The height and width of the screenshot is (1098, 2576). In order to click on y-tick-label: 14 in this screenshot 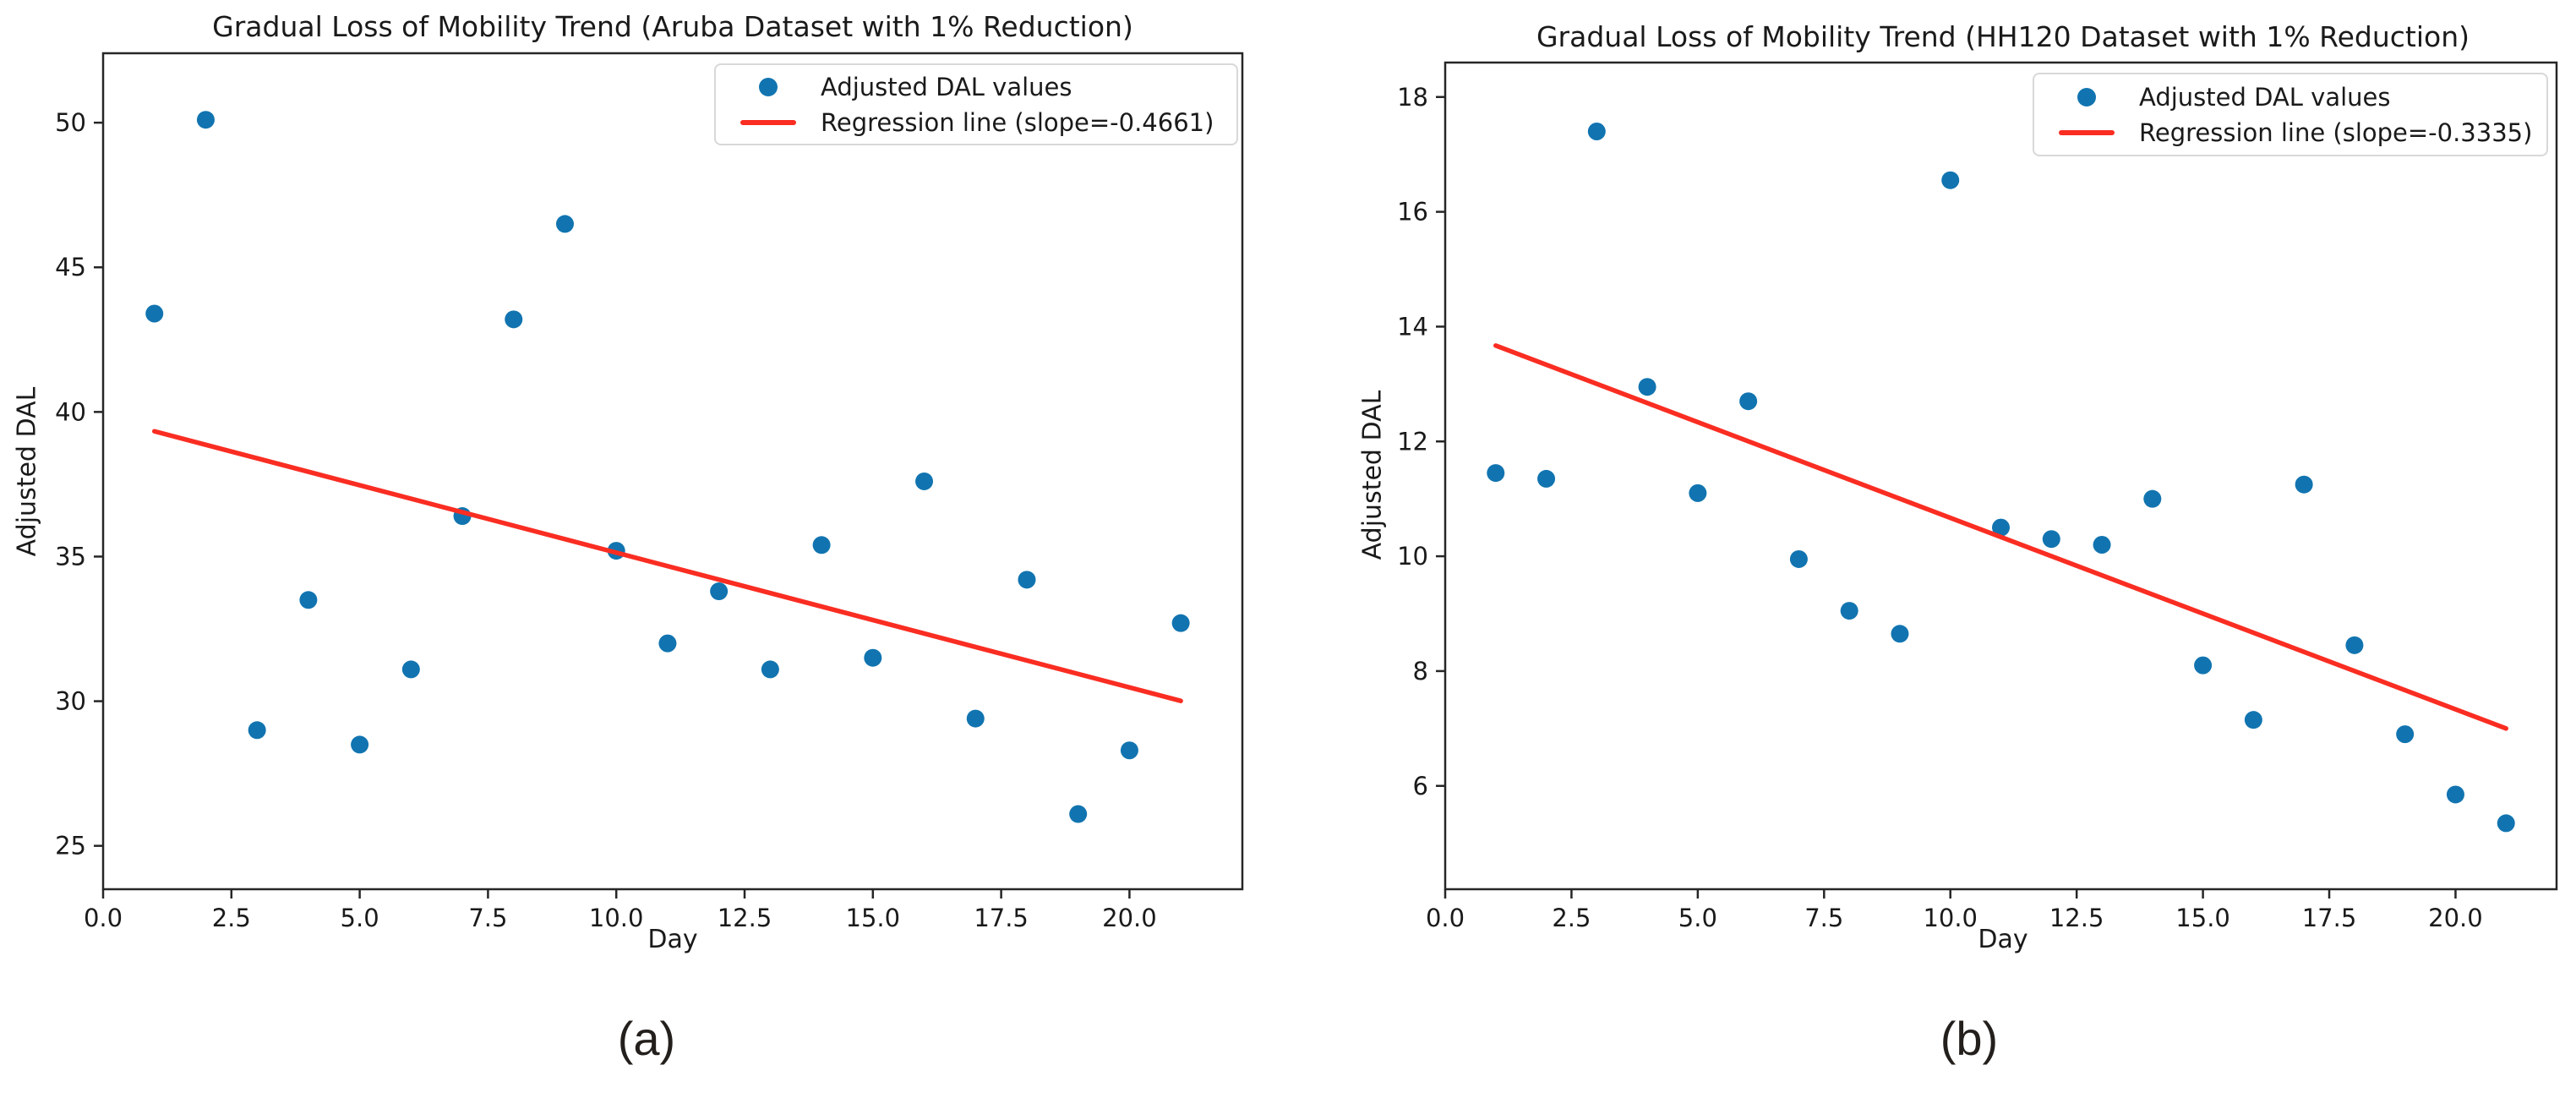, I will do `click(1412, 327)`.